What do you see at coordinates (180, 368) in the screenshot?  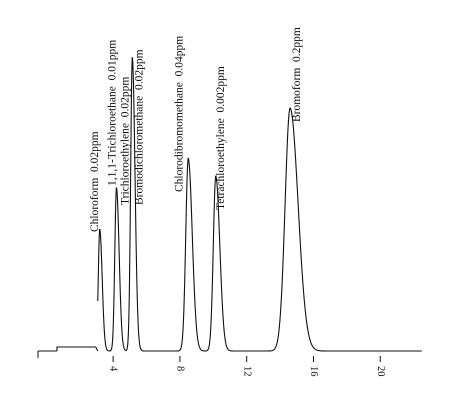 I see `x-tick-label: 8` at bounding box center [180, 368].